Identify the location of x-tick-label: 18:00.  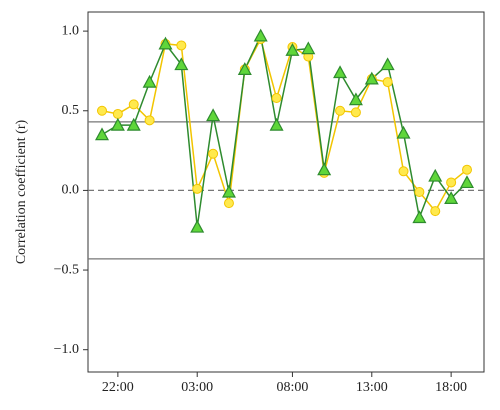
(451, 387).